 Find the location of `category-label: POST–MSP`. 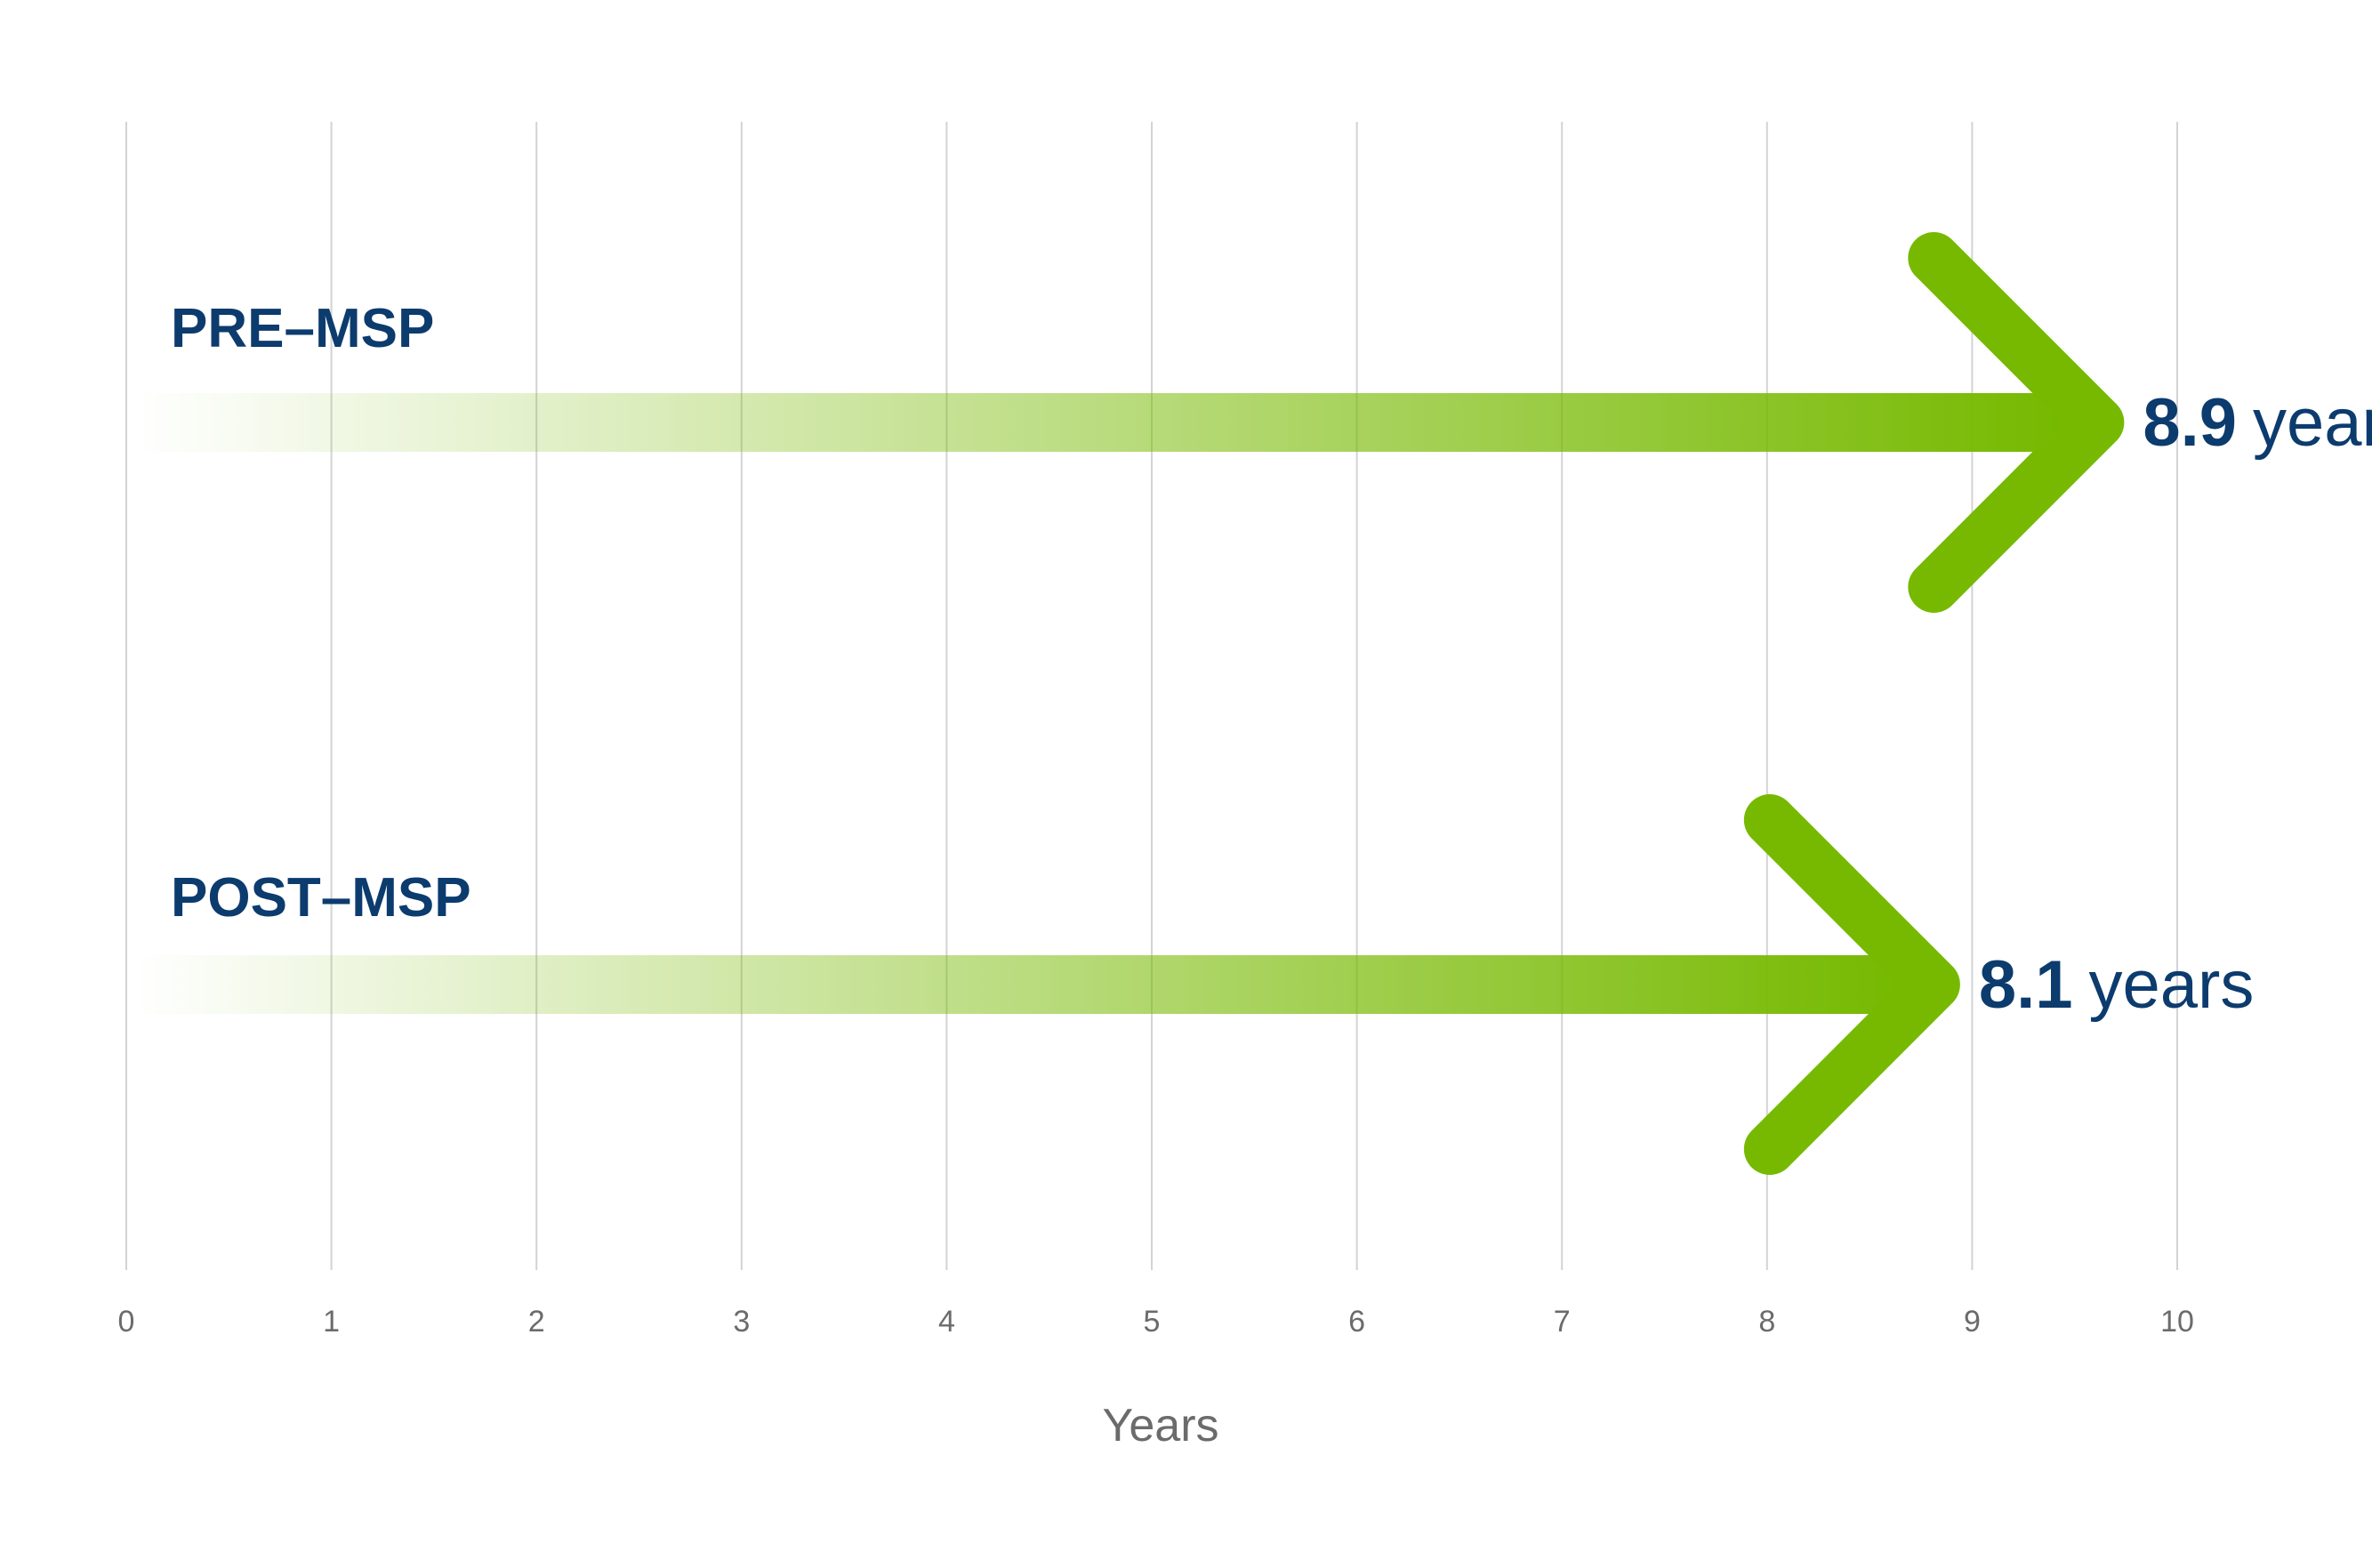

category-label: POST–MSP is located at coordinates (321, 898).